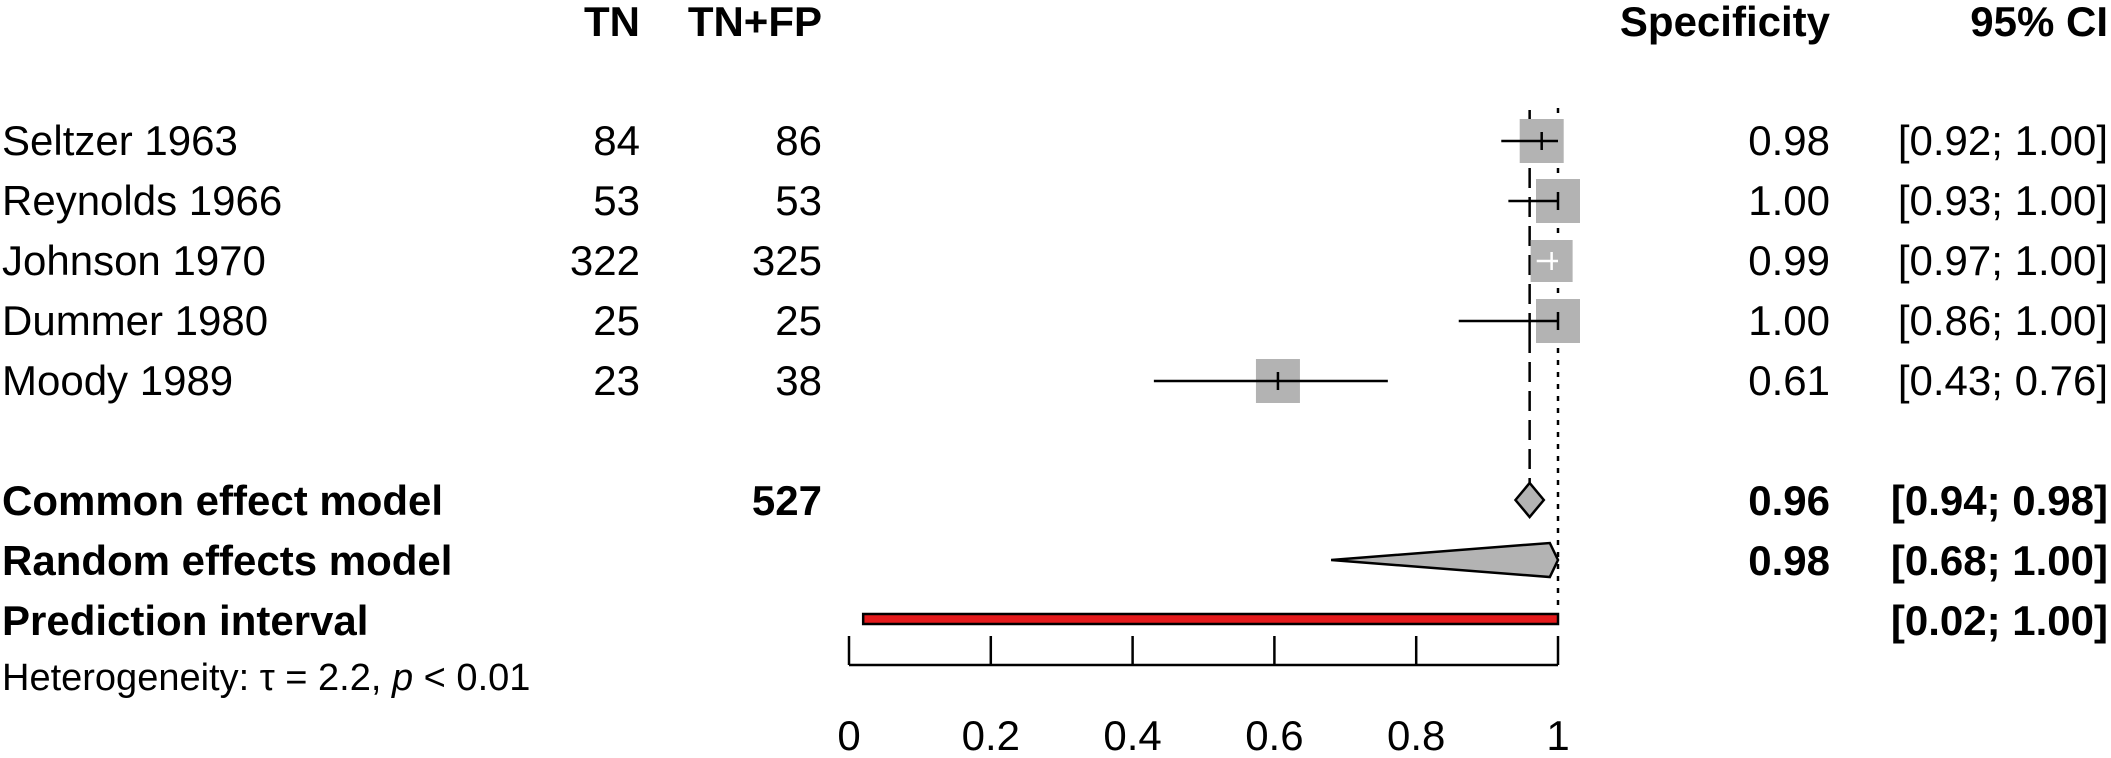 The width and height of the screenshot is (2111, 758). I want to click on x-tick-label: 0.8, so click(1416, 735).